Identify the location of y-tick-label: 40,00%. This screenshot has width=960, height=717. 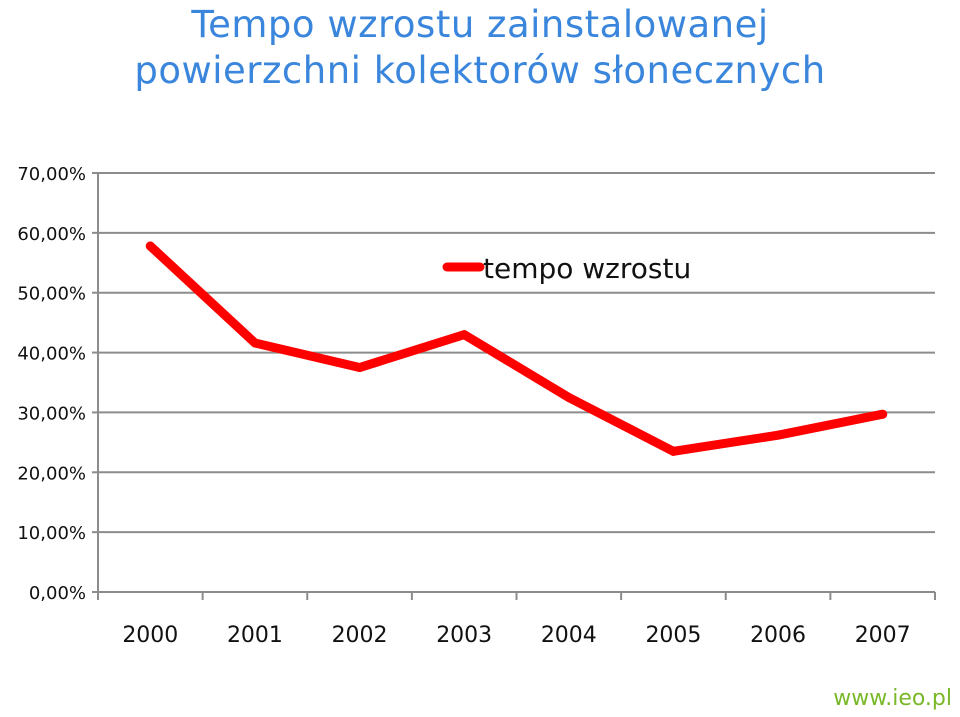
(51, 354).